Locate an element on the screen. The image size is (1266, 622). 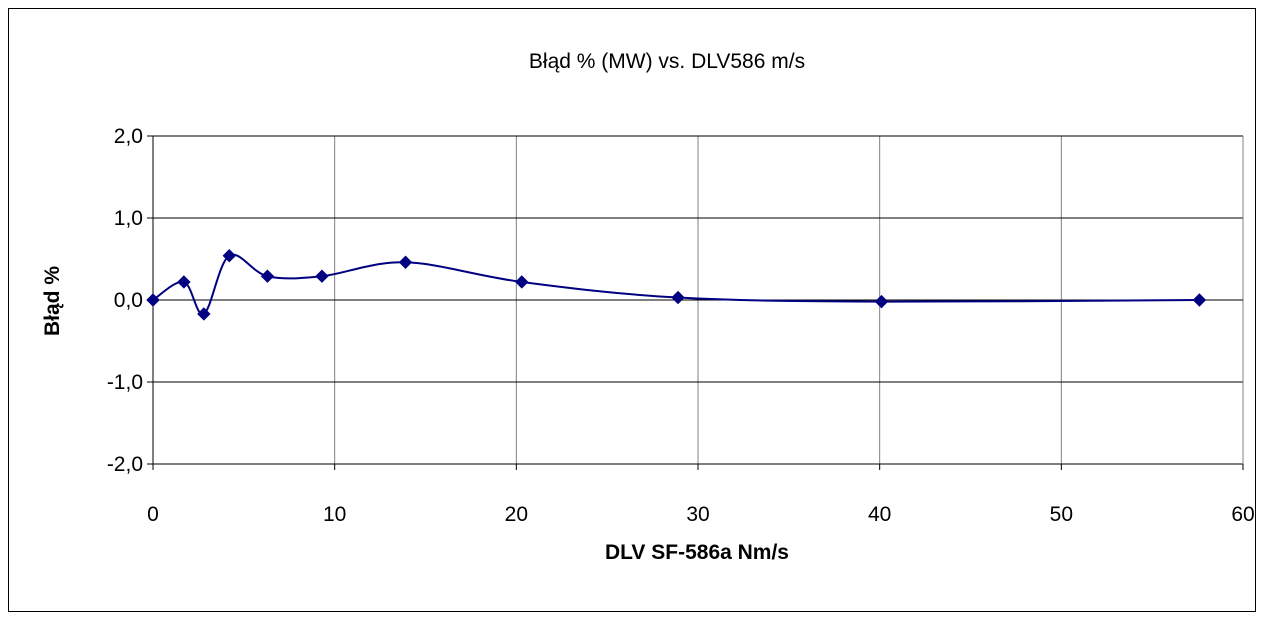
y-tick-label: 0,0 is located at coordinates (128, 300).